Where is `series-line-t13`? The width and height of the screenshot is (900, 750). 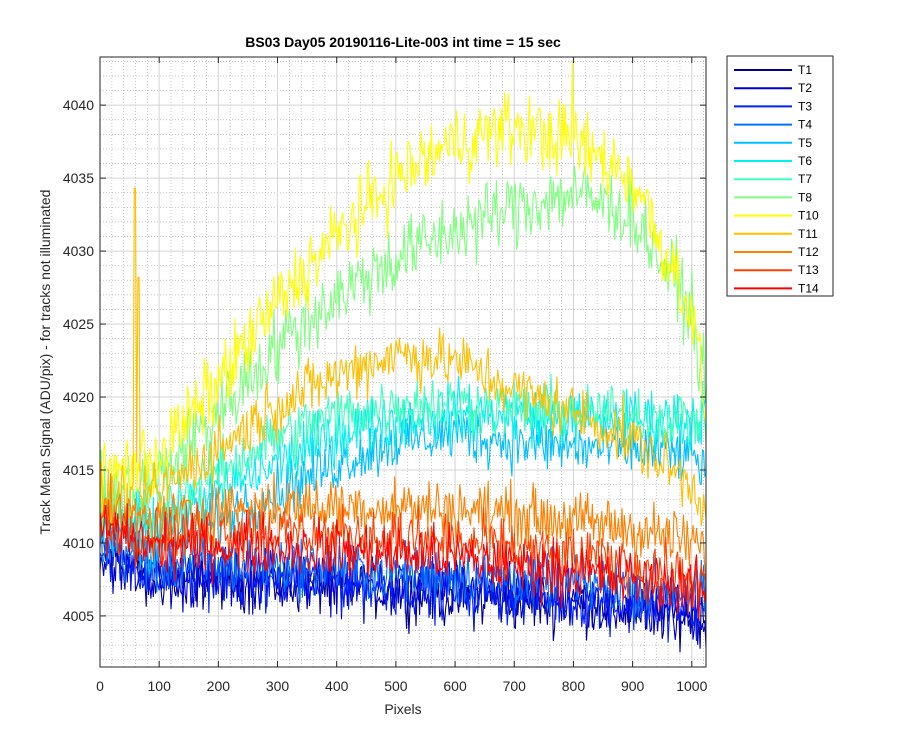
series-line-t13 is located at coordinates (403, 557).